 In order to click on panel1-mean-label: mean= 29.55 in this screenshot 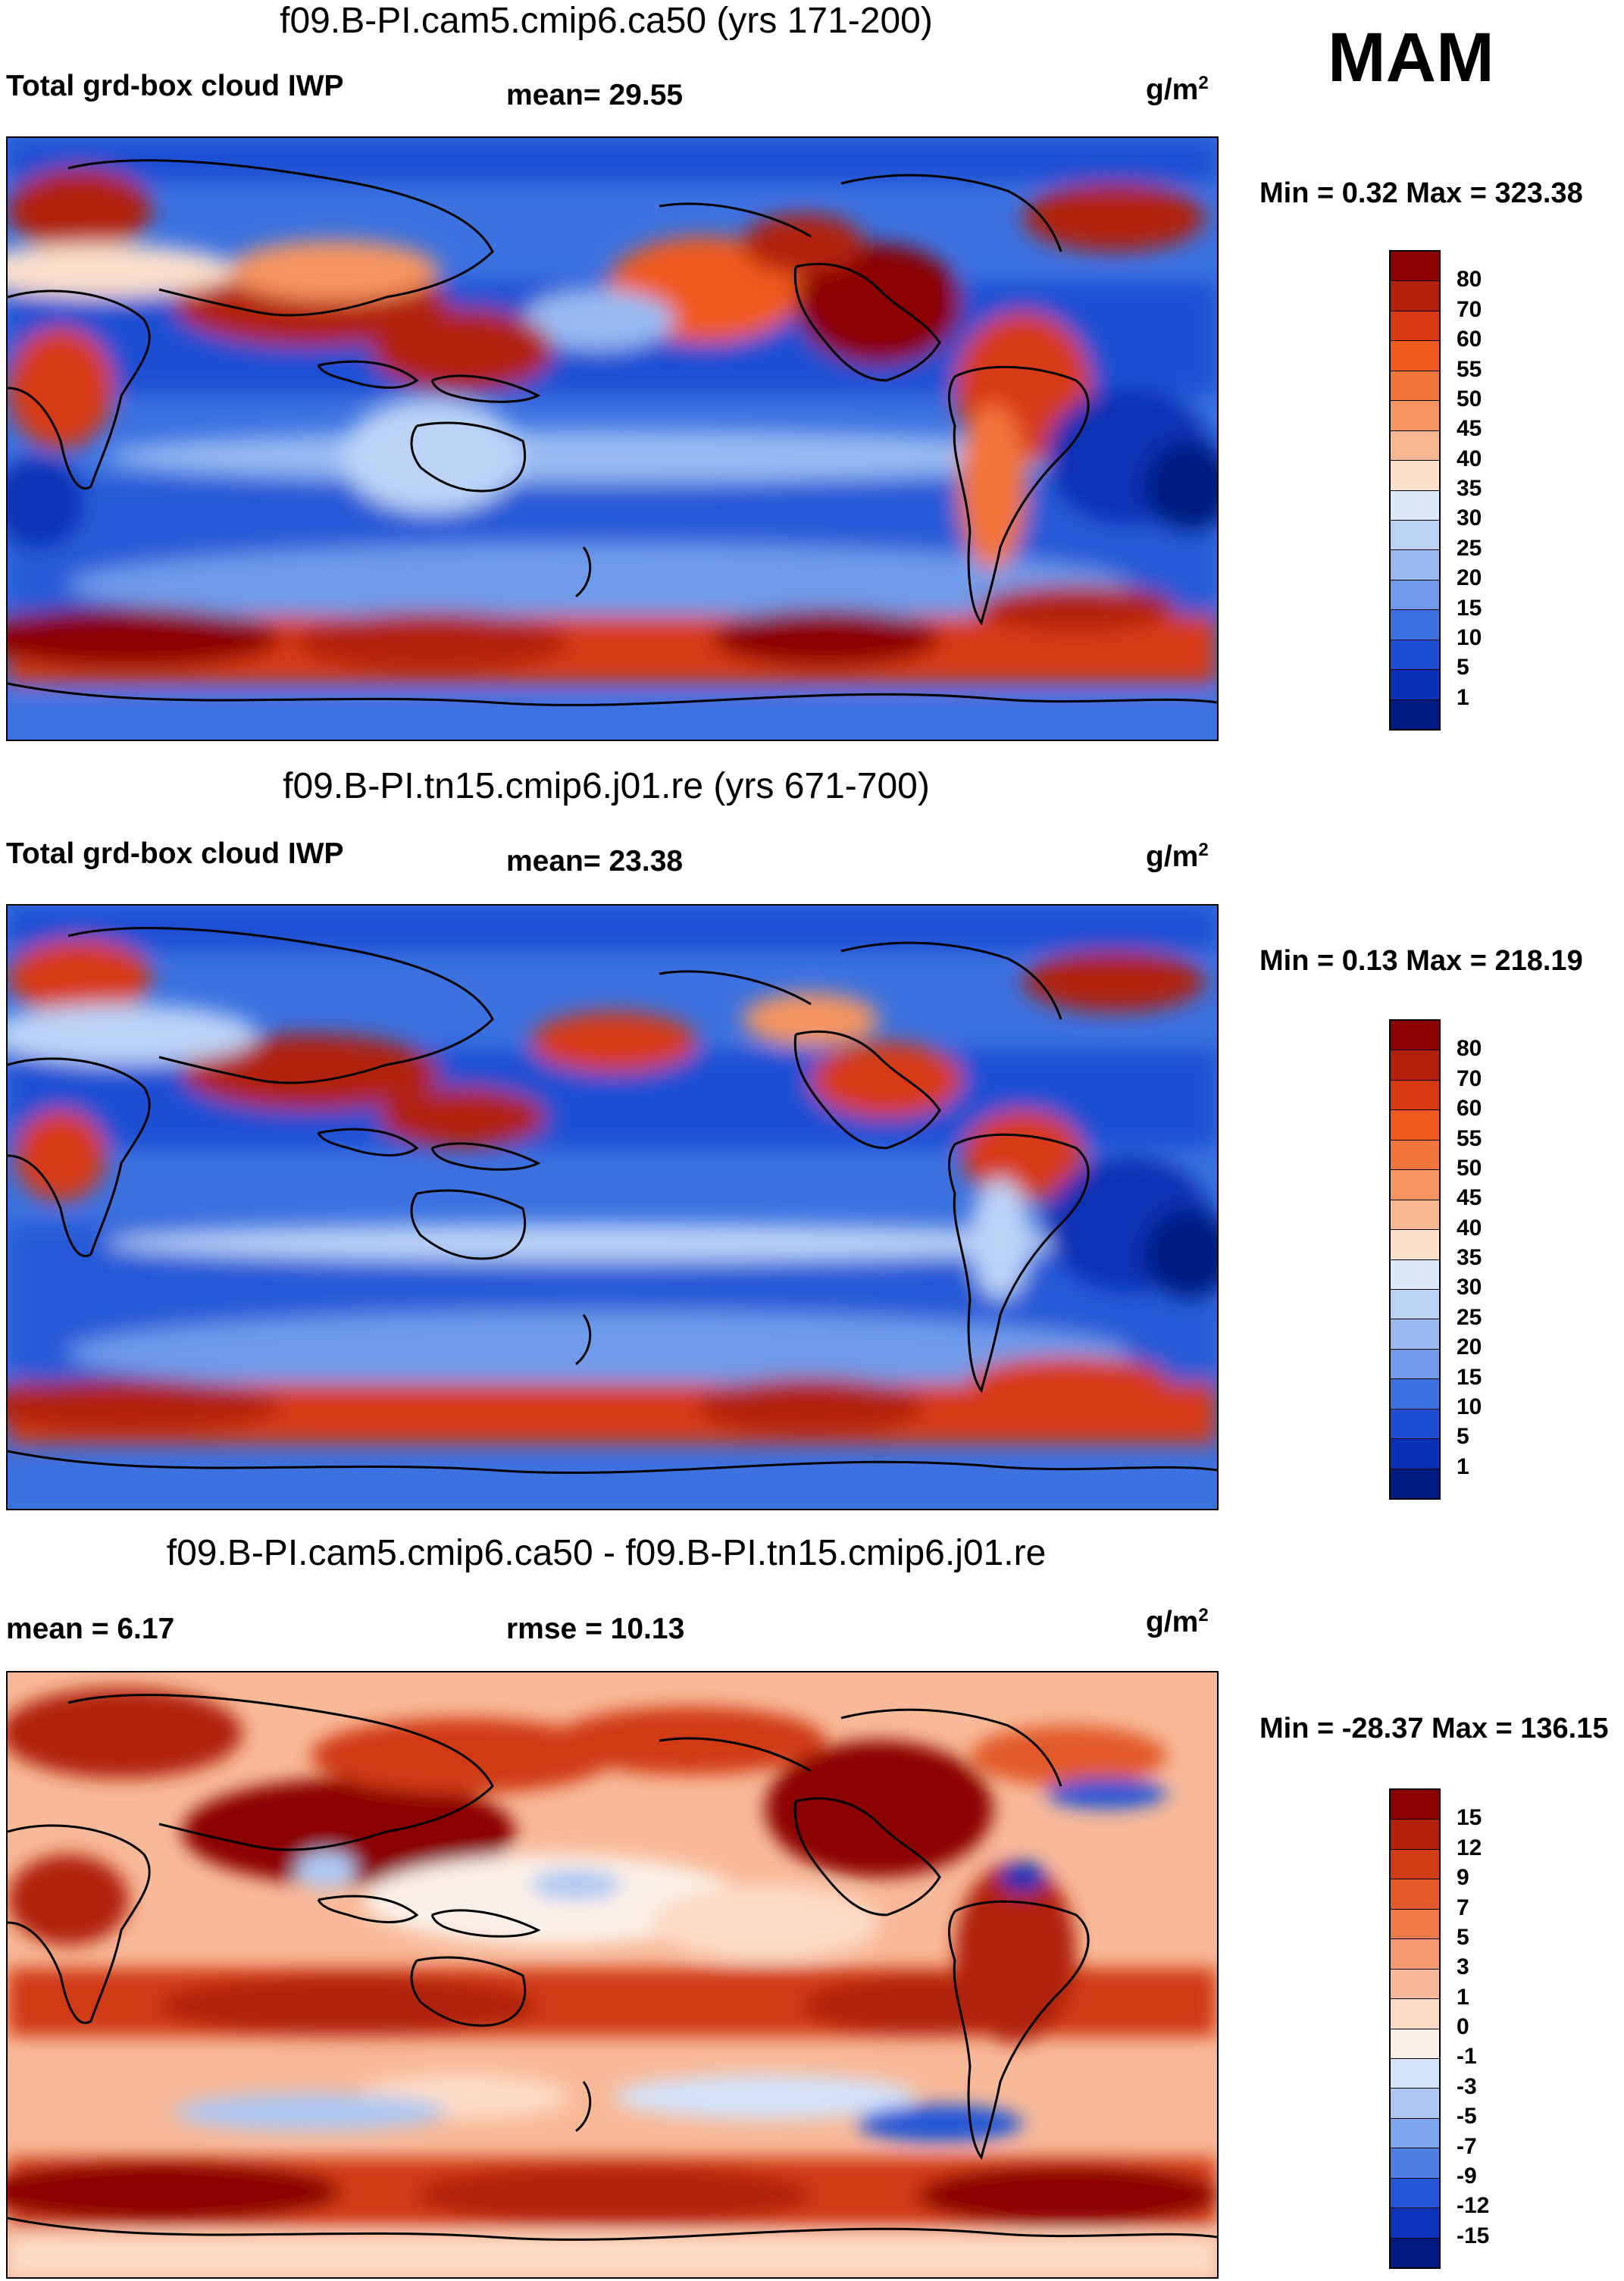, I will do `click(595, 95)`.